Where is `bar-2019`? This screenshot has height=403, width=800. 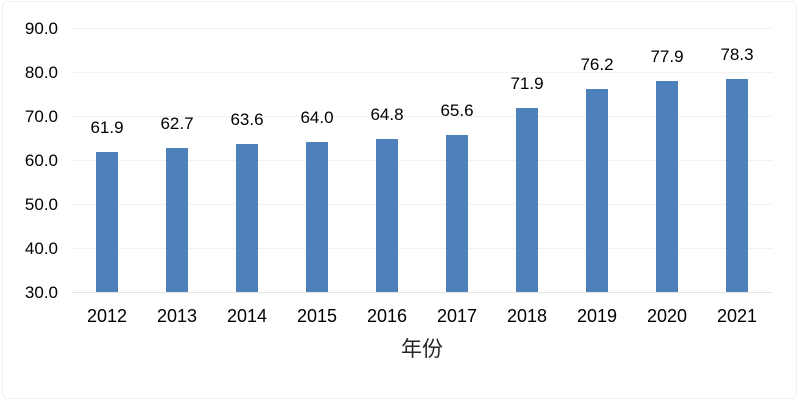 bar-2019 is located at coordinates (597, 190).